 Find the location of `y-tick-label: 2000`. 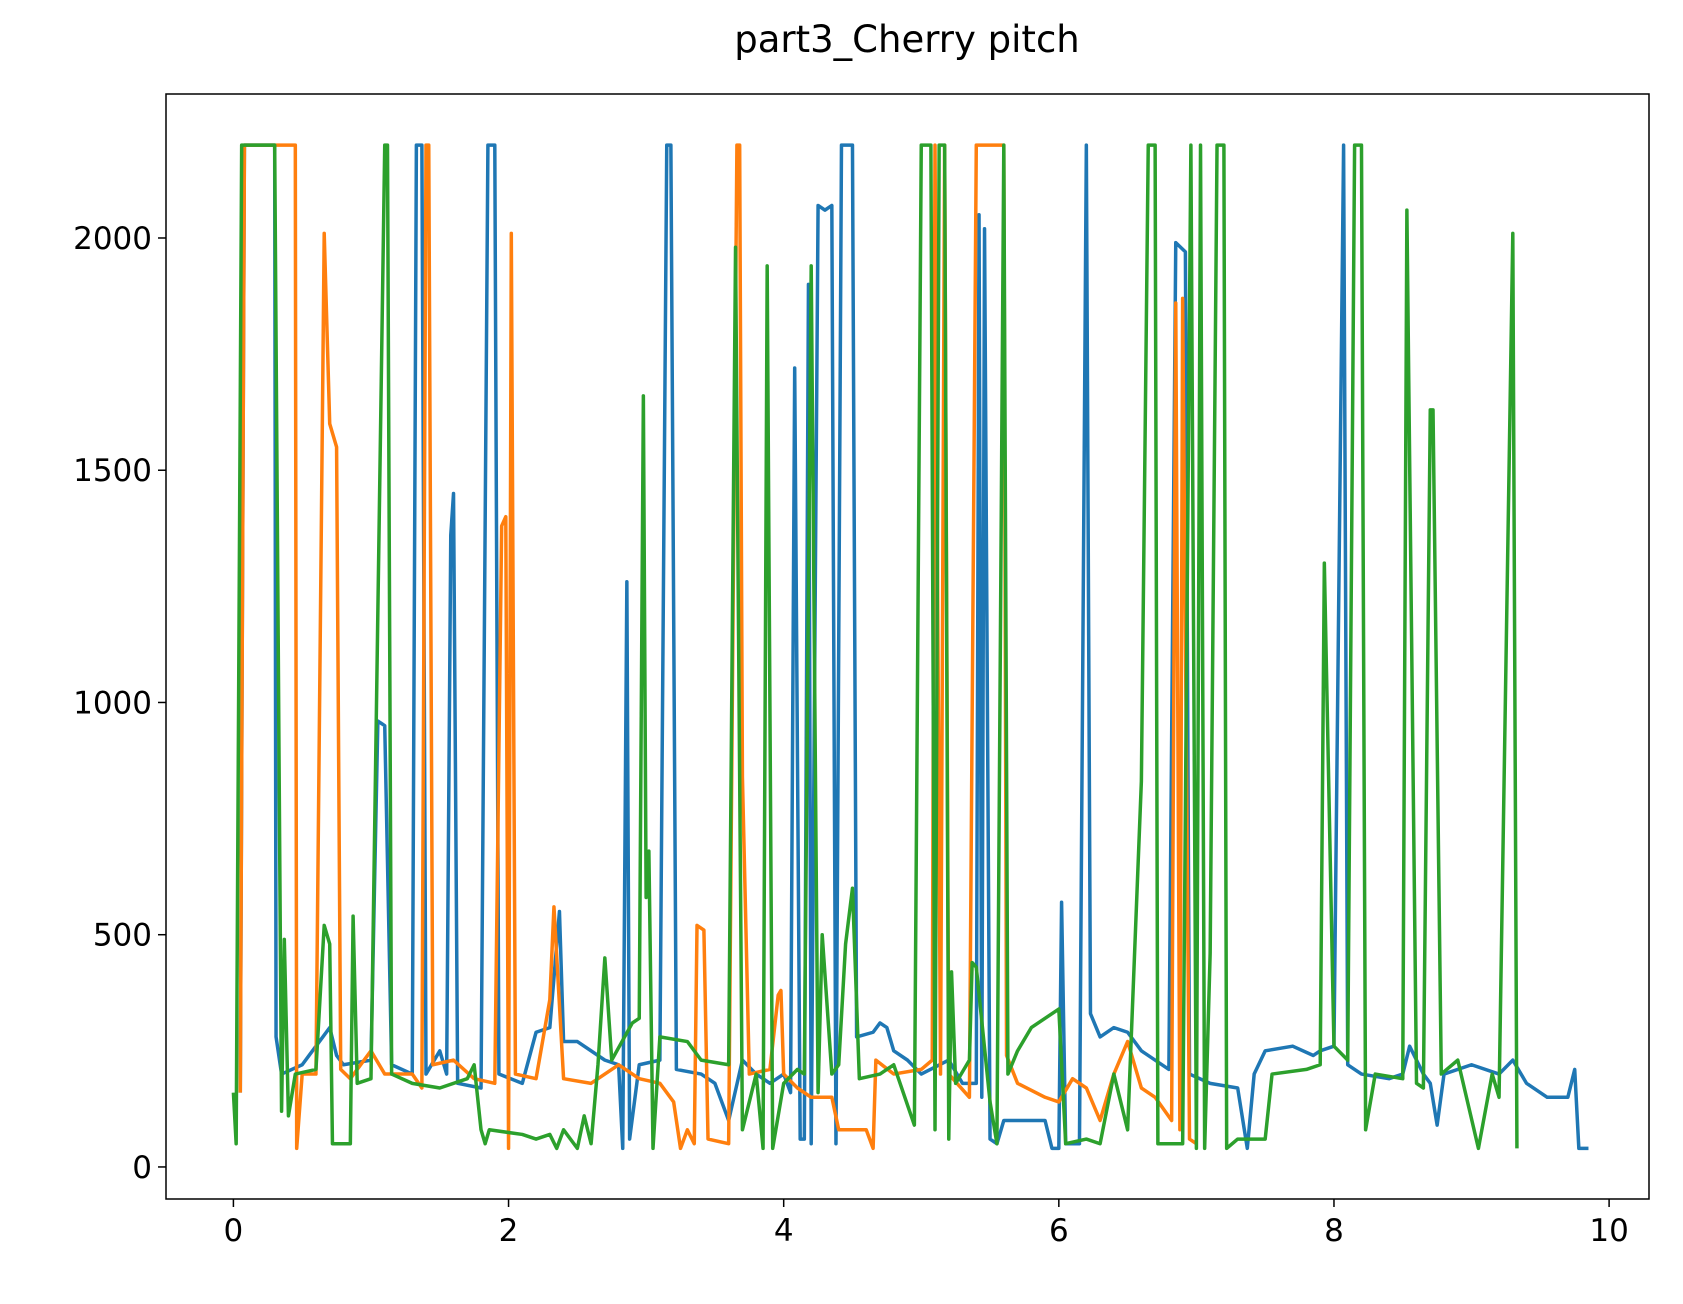

y-tick-label: 2000 is located at coordinates (112, 239).